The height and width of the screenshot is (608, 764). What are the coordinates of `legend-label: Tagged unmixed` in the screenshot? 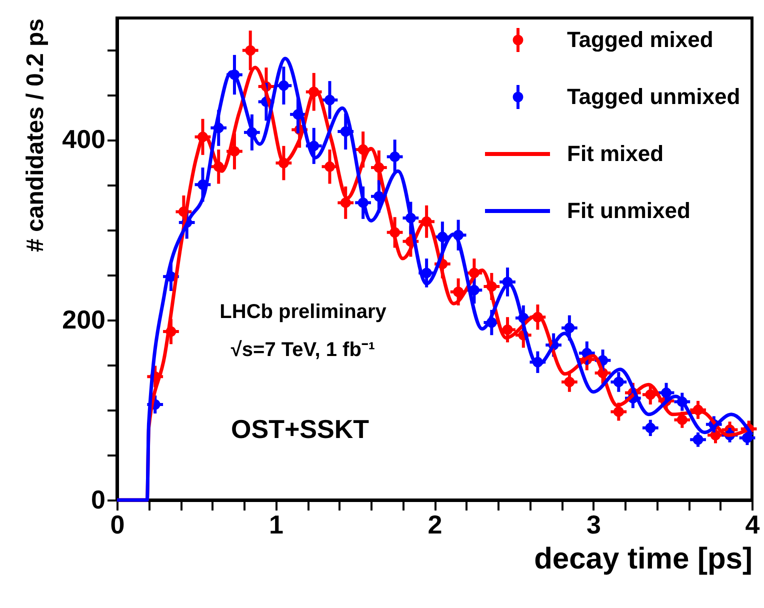 It's located at (653, 96).